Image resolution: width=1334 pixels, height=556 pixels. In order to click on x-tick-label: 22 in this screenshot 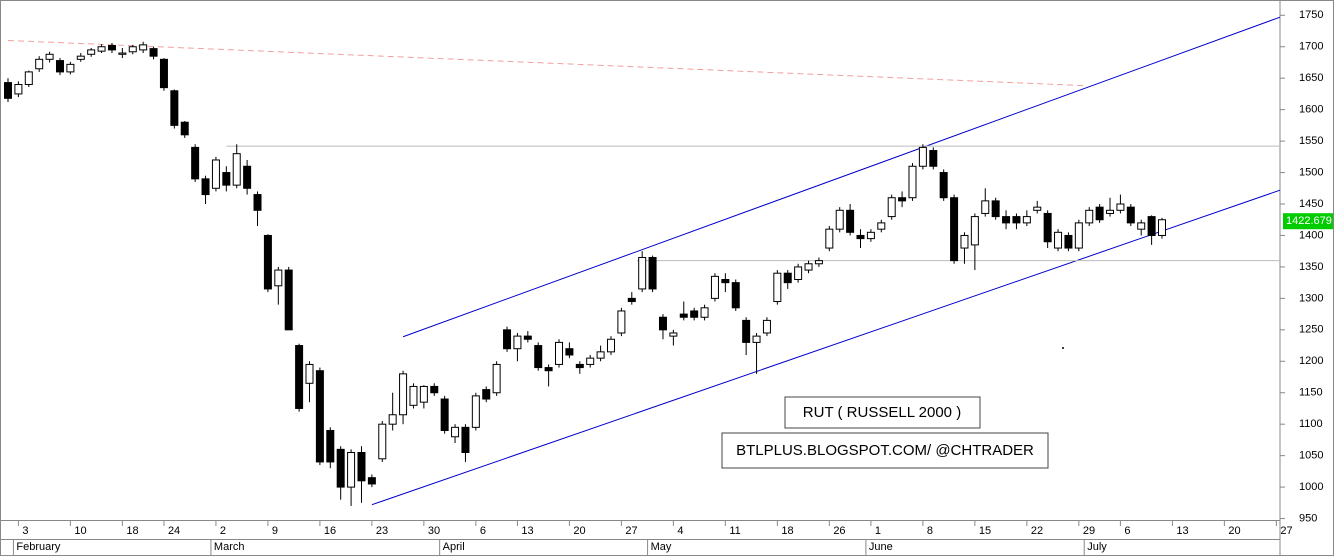, I will do `click(1037, 531)`.